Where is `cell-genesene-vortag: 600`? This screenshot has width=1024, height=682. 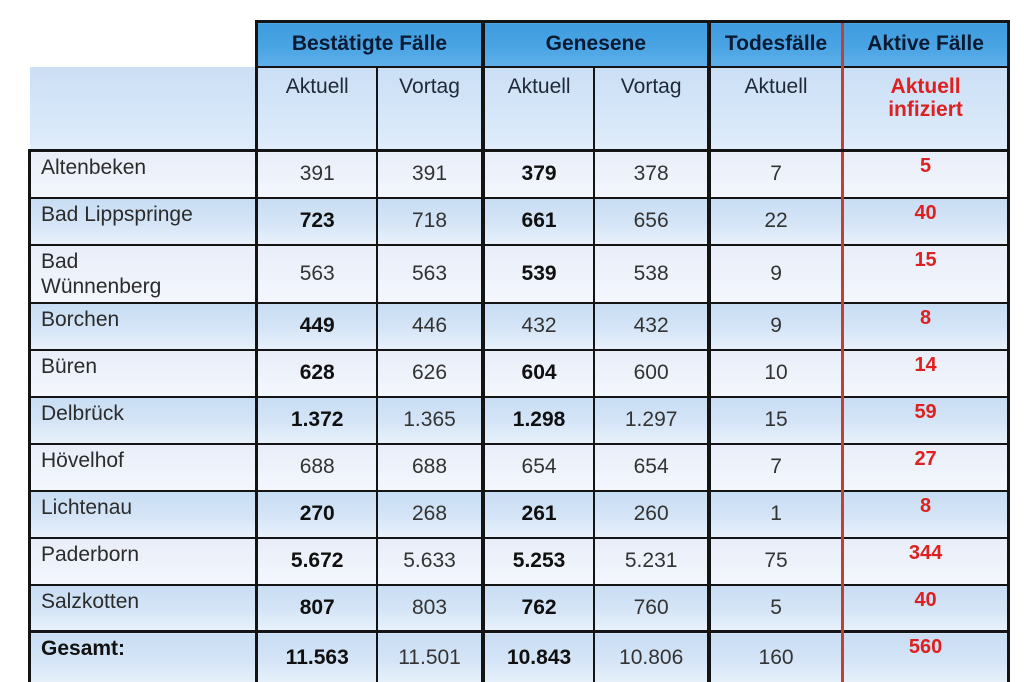
cell-genesene-vortag: 600 is located at coordinates (651, 373).